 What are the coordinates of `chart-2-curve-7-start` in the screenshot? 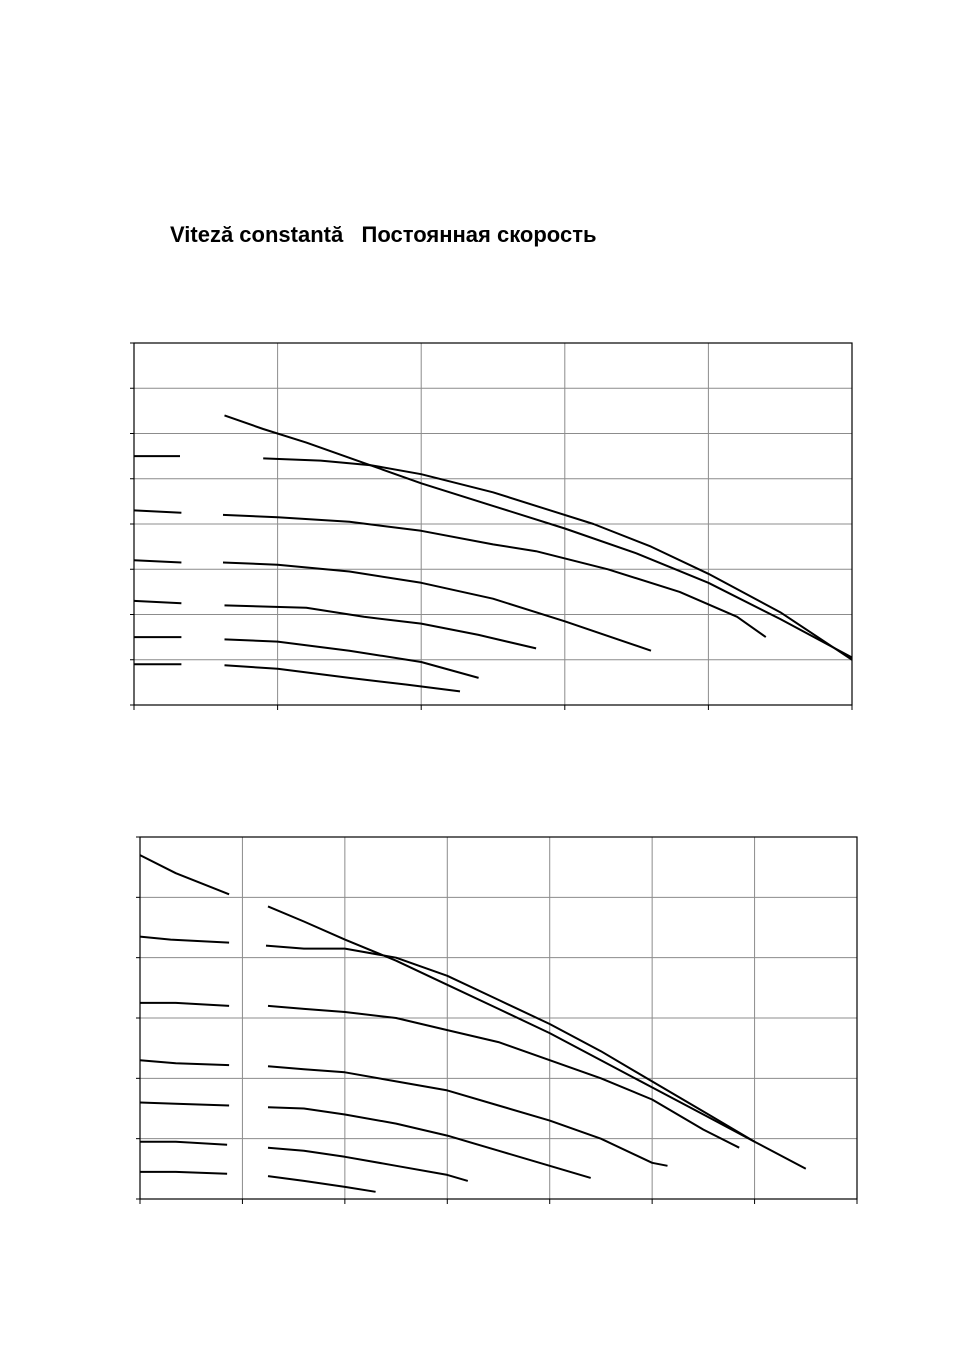 It's located at (184, 1172).